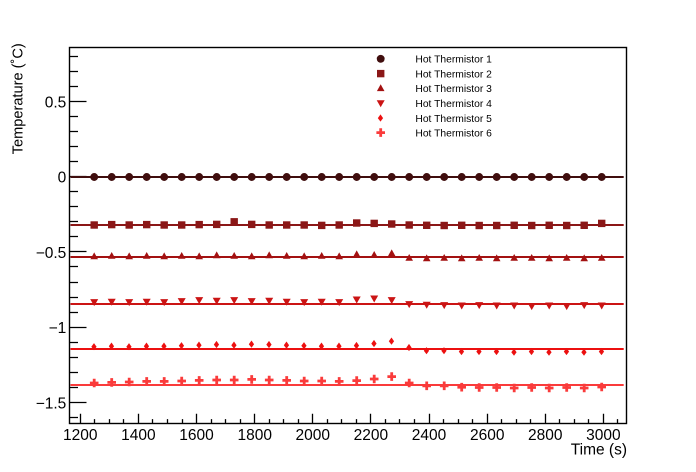  What do you see at coordinates (599, 450) in the screenshot?
I see `svg-text: Time (s)` at bounding box center [599, 450].